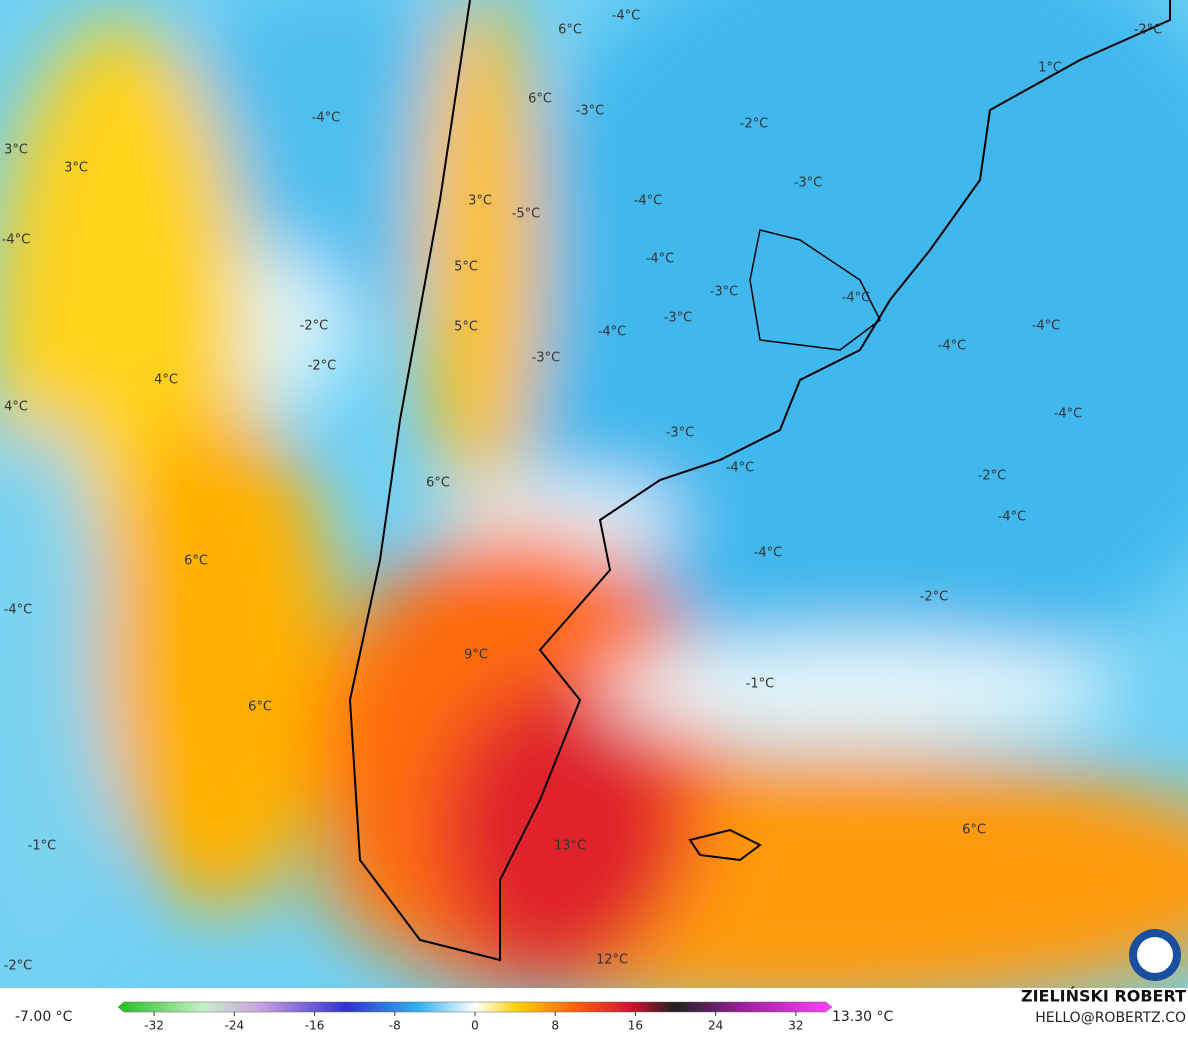 The image size is (1188, 1039). I want to click on colorbar-tick-label: 16, so click(635, 1026).